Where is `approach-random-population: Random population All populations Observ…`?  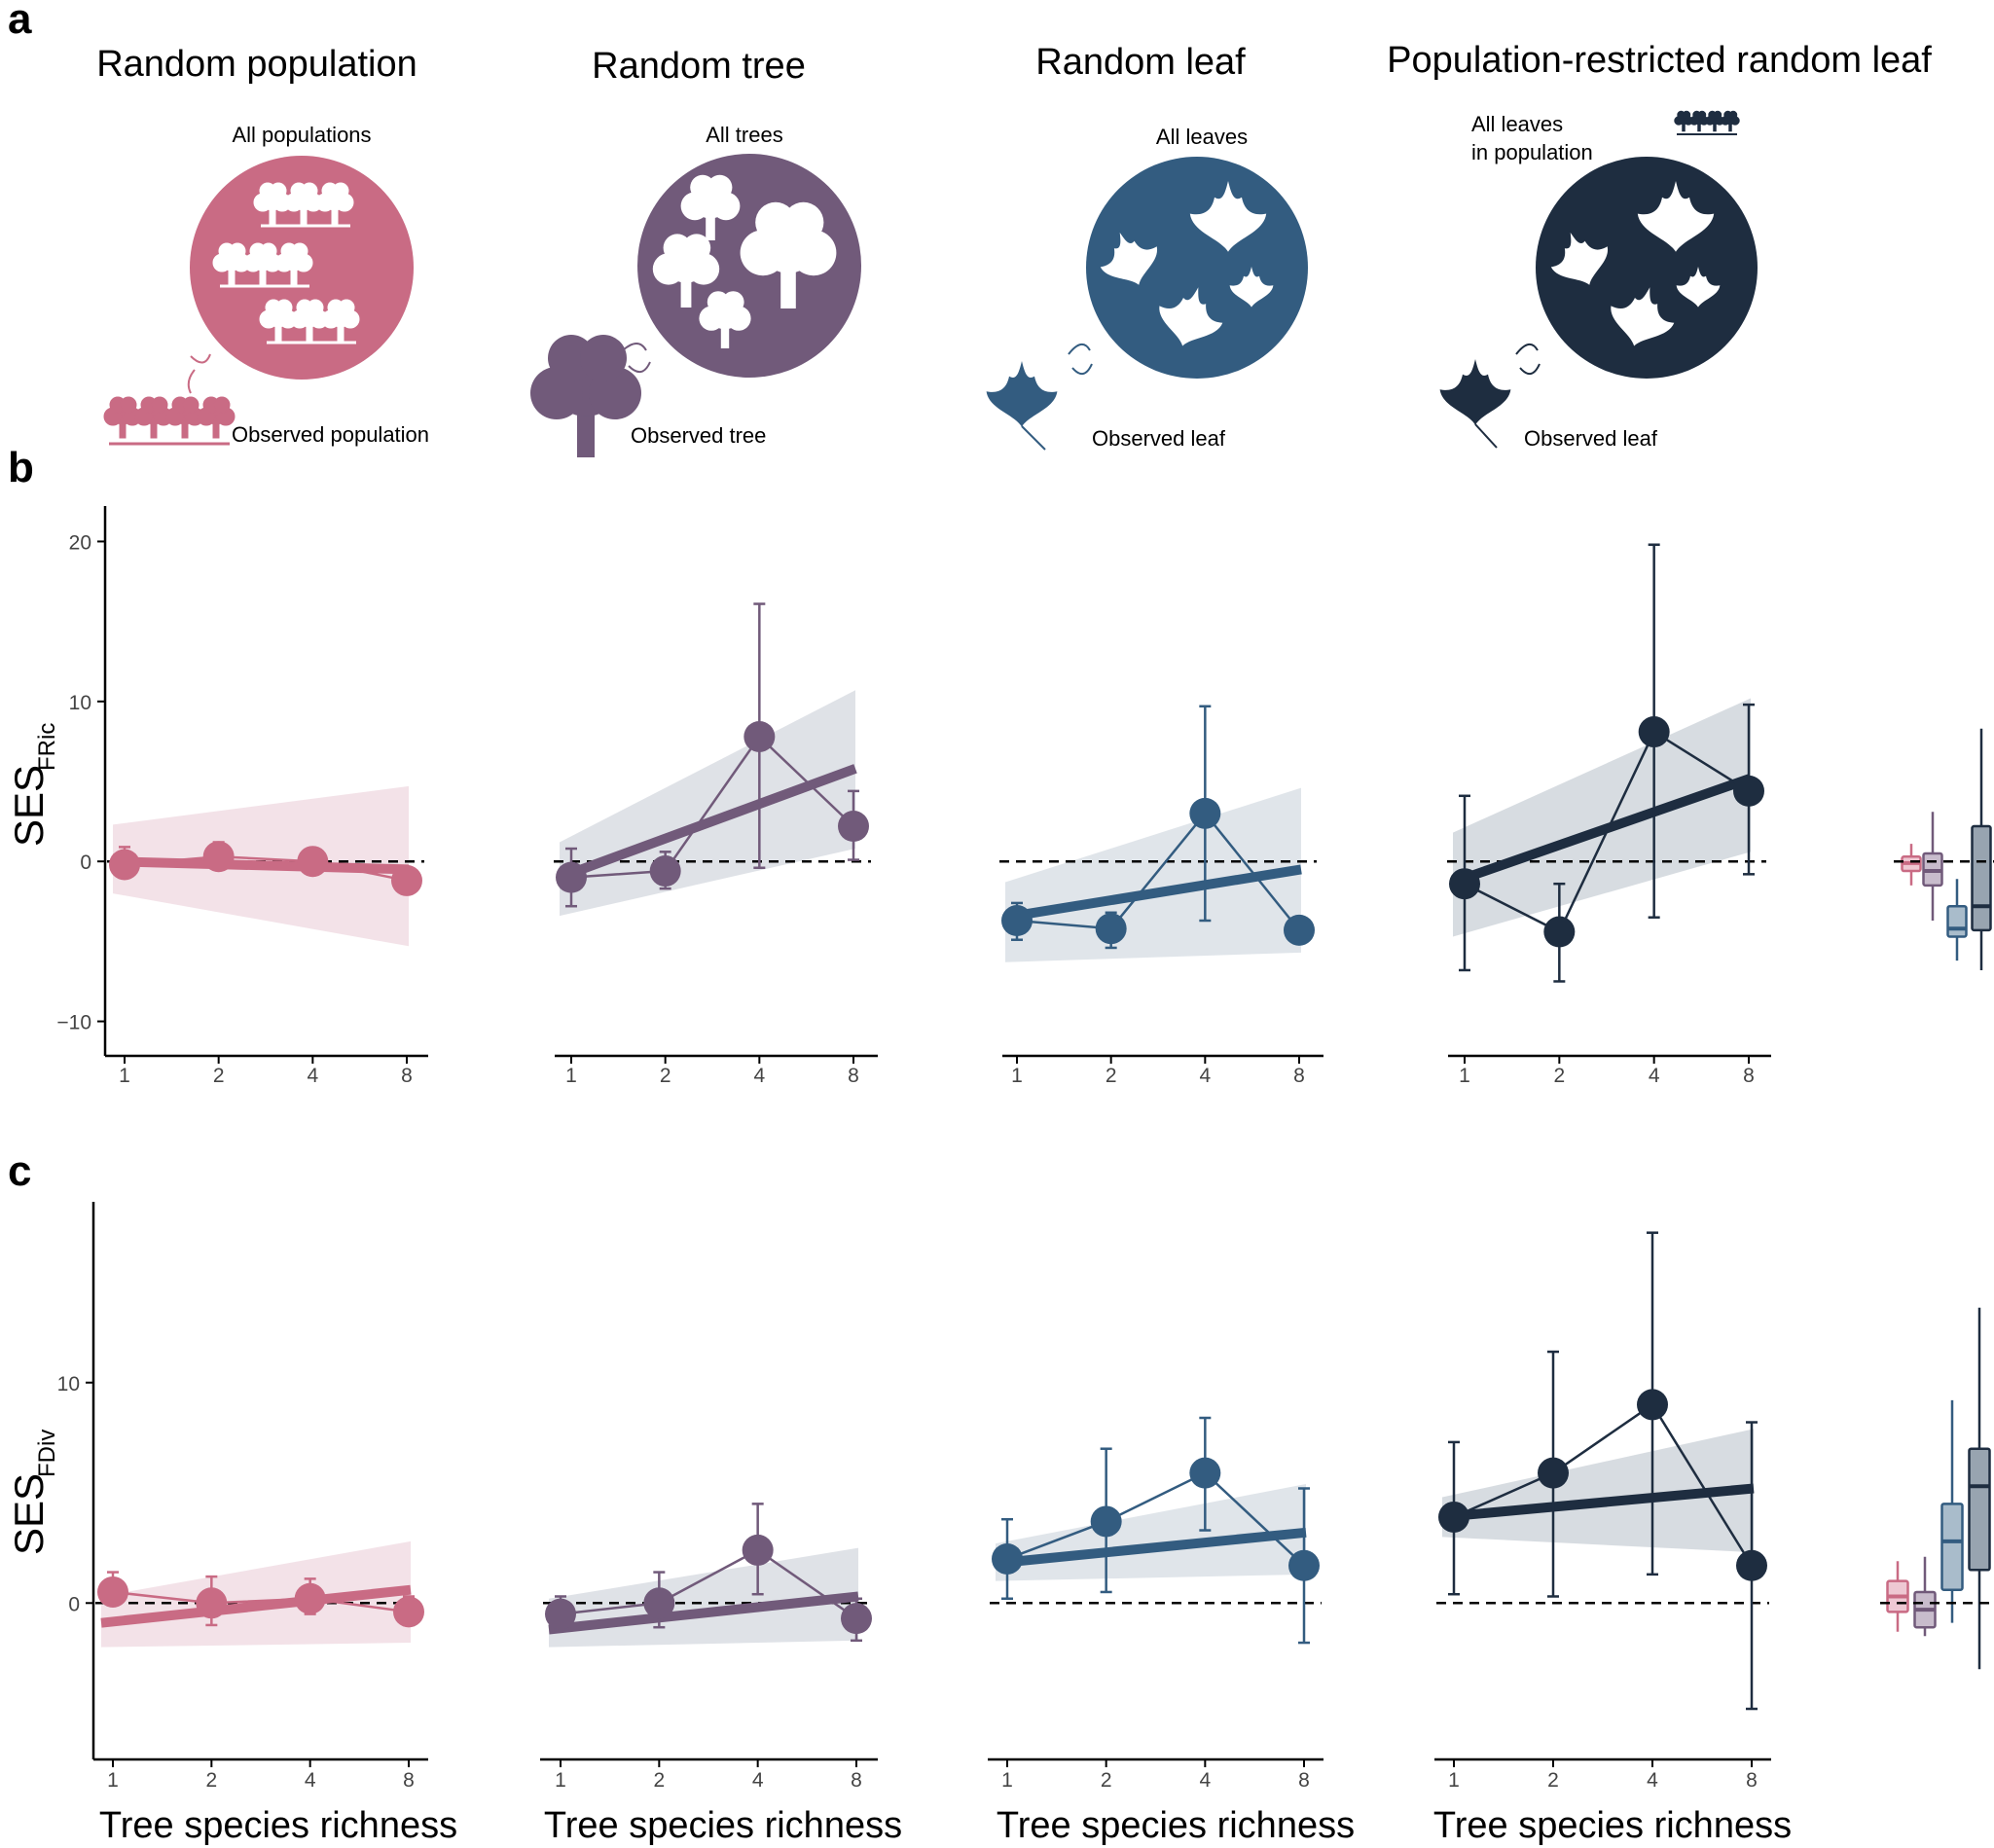 approach-random-population: Random population All populations Observ… is located at coordinates (262, 245).